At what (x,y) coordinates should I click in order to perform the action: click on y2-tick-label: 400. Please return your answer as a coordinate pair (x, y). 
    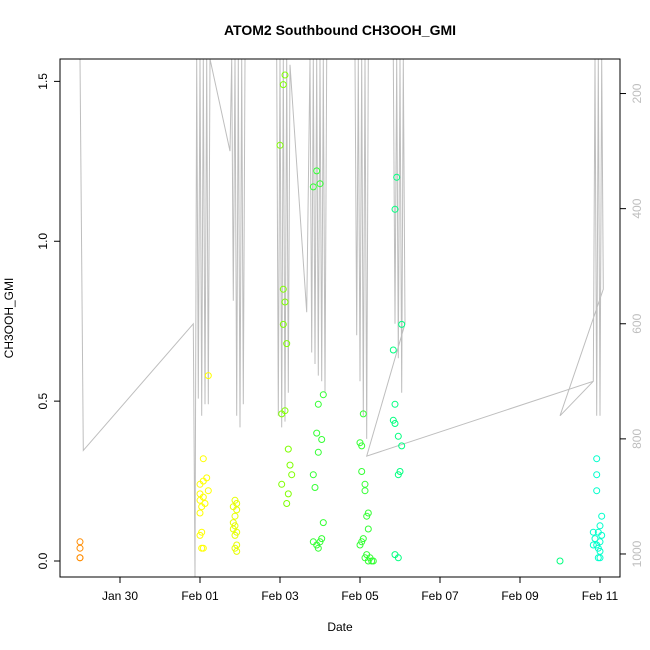
    Looking at the image, I should click on (637, 208).